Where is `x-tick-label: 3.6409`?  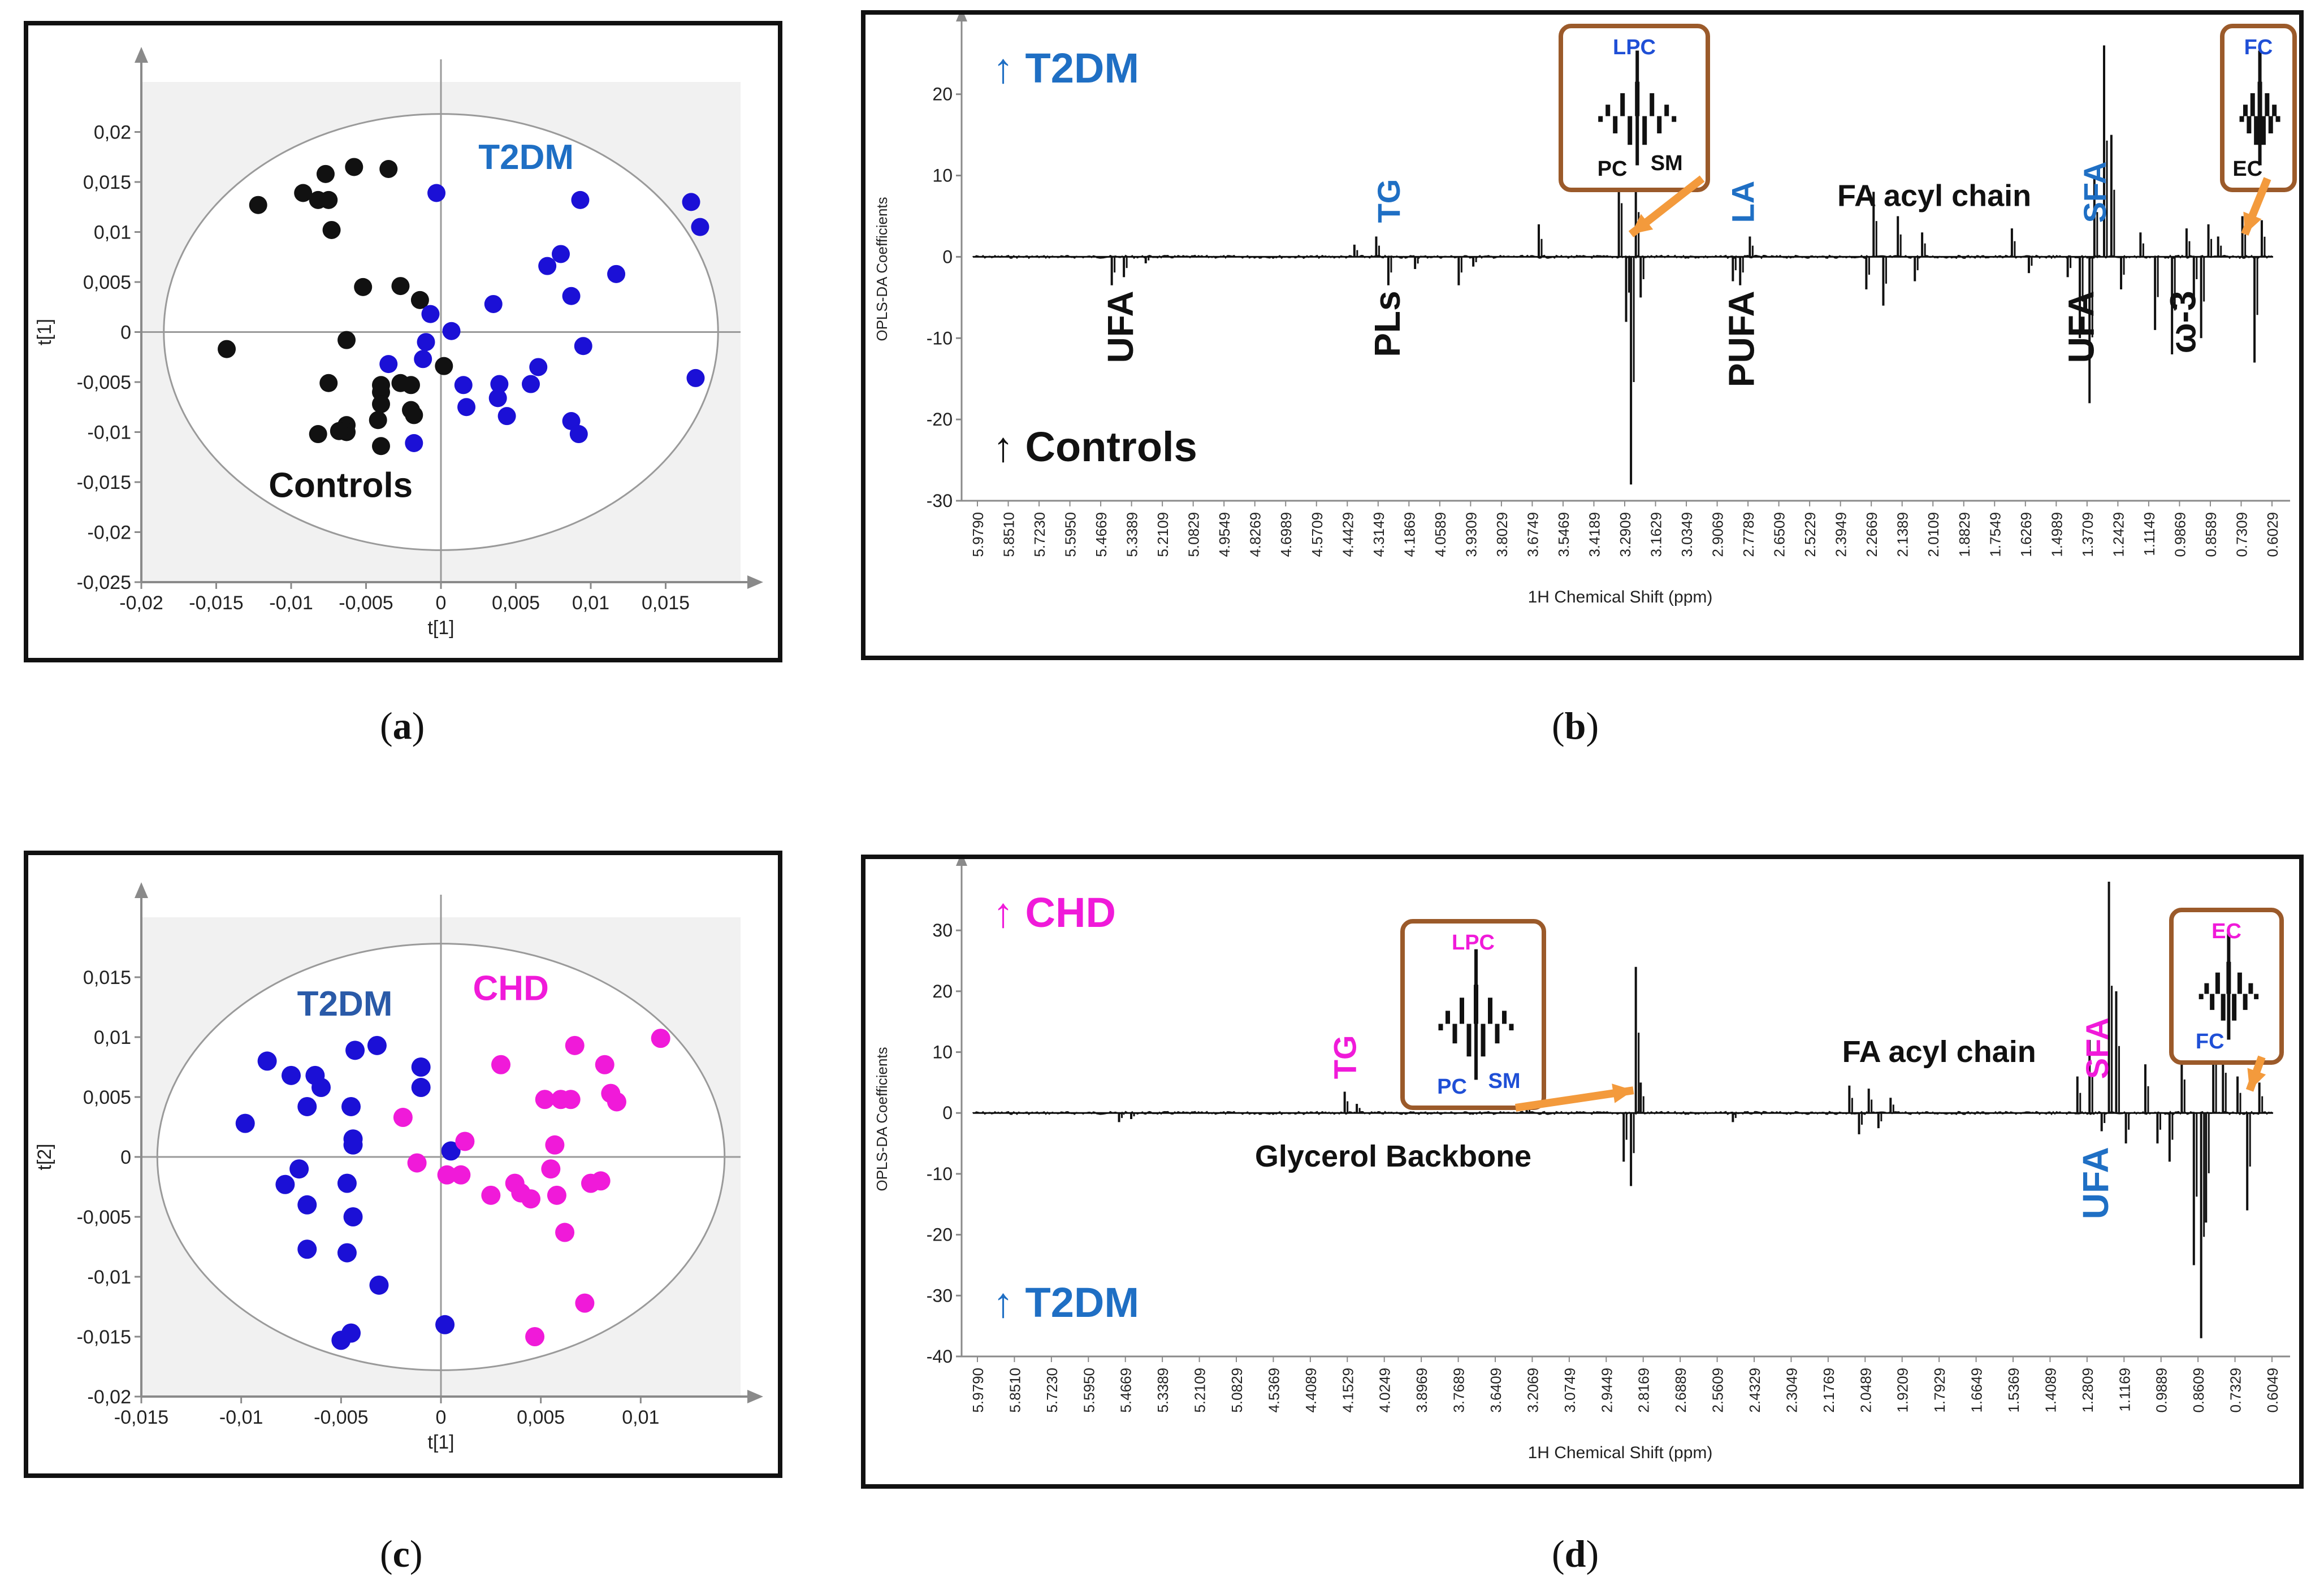 x-tick-label: 3.6409 is located at coordinates (1495, 1391).